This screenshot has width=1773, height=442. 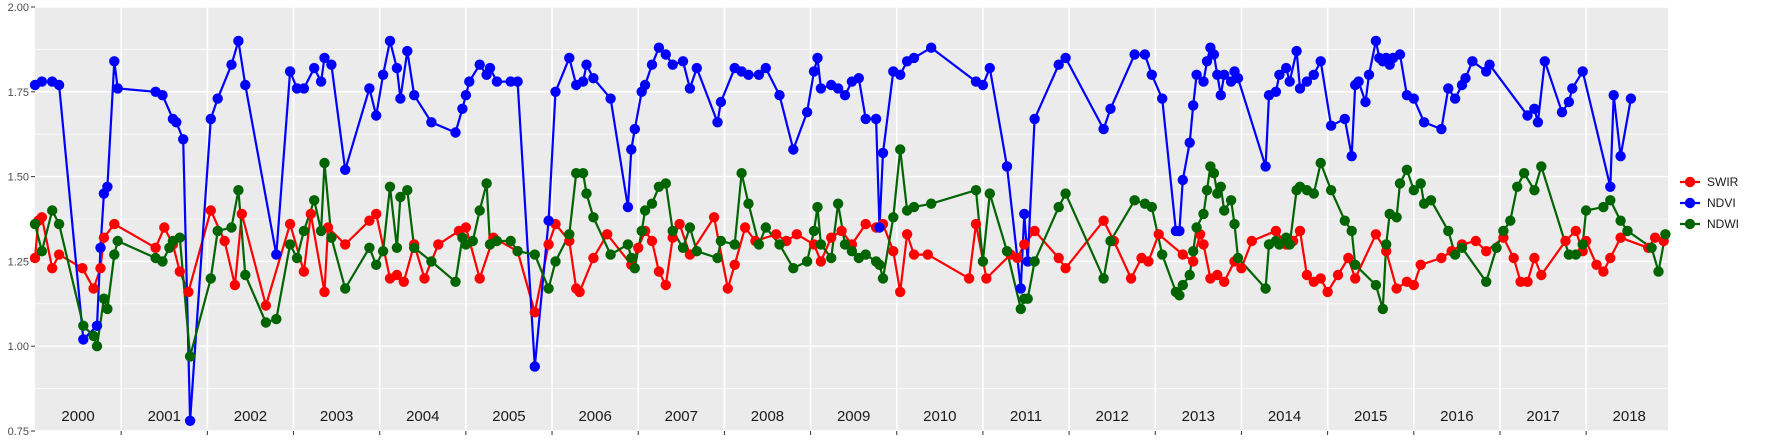 I want to click on legend-key-point, so click(x=1690, y=182).